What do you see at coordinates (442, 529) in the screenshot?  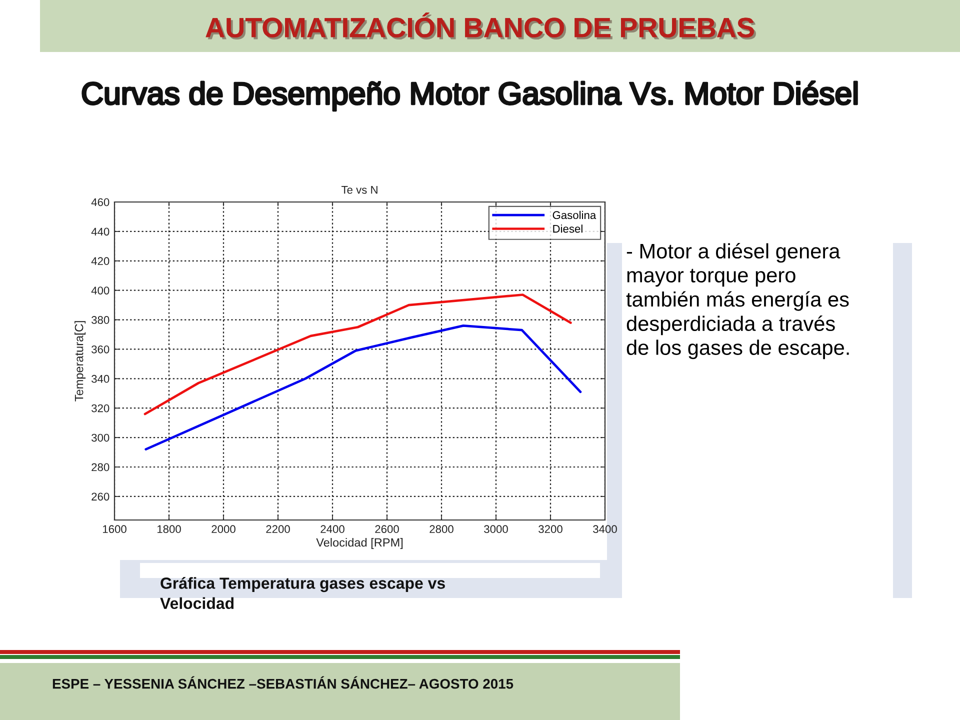 I see `x-tick-label: 2800` at bounding box center [442, 529].